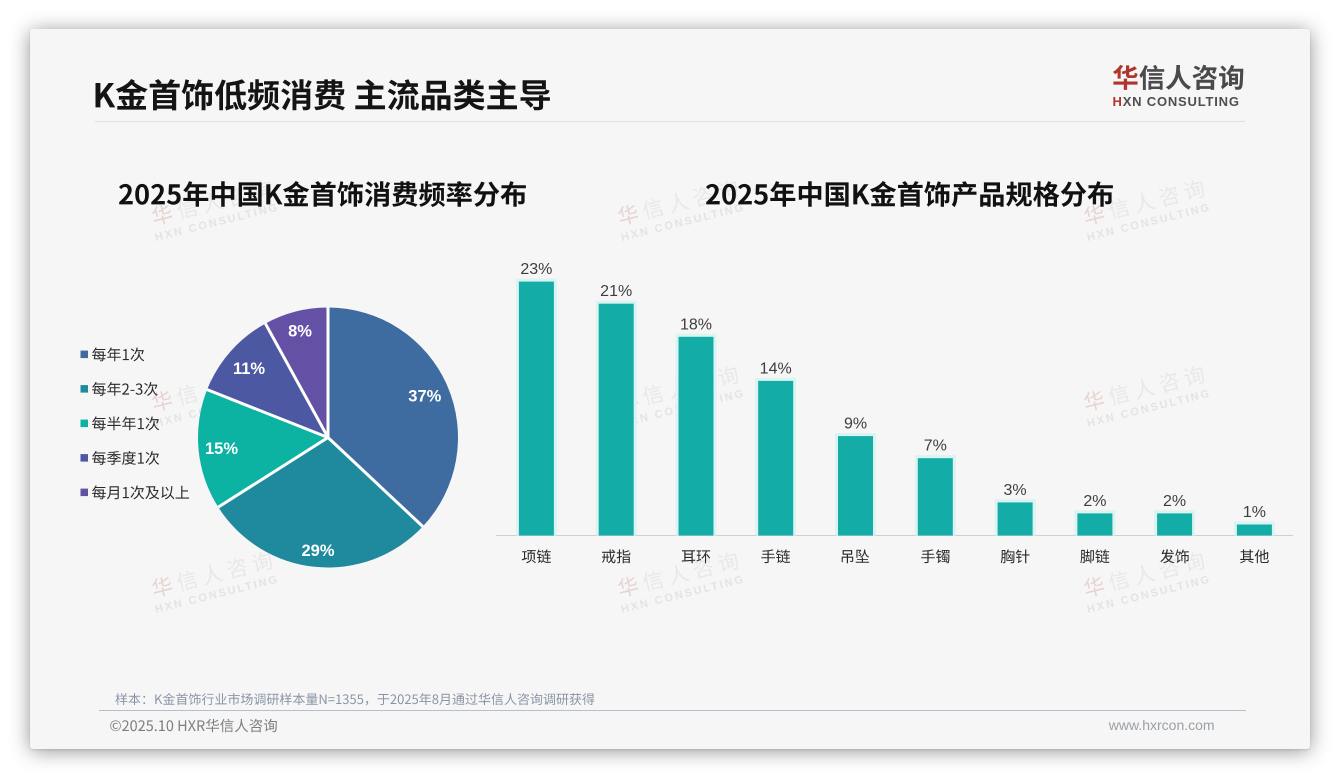 The image size is (1340, 780). I want to click on svg-text: 8%, so click(300, 331).